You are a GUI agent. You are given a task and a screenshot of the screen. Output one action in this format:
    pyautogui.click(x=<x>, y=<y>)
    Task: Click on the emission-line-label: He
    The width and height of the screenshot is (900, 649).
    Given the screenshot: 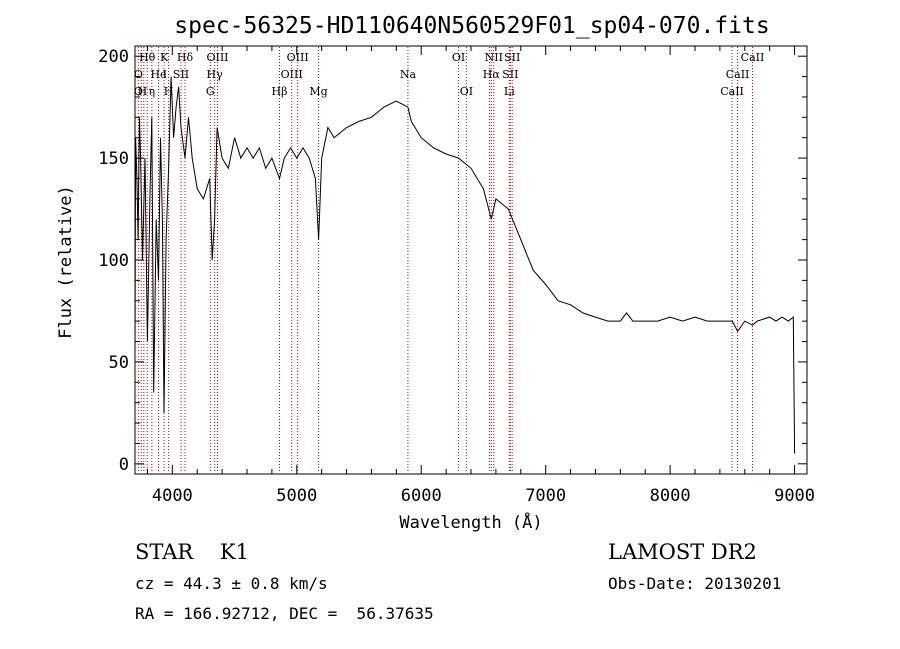 What is the action you would take?
    pyautogui.click(x=158, y=74)
    